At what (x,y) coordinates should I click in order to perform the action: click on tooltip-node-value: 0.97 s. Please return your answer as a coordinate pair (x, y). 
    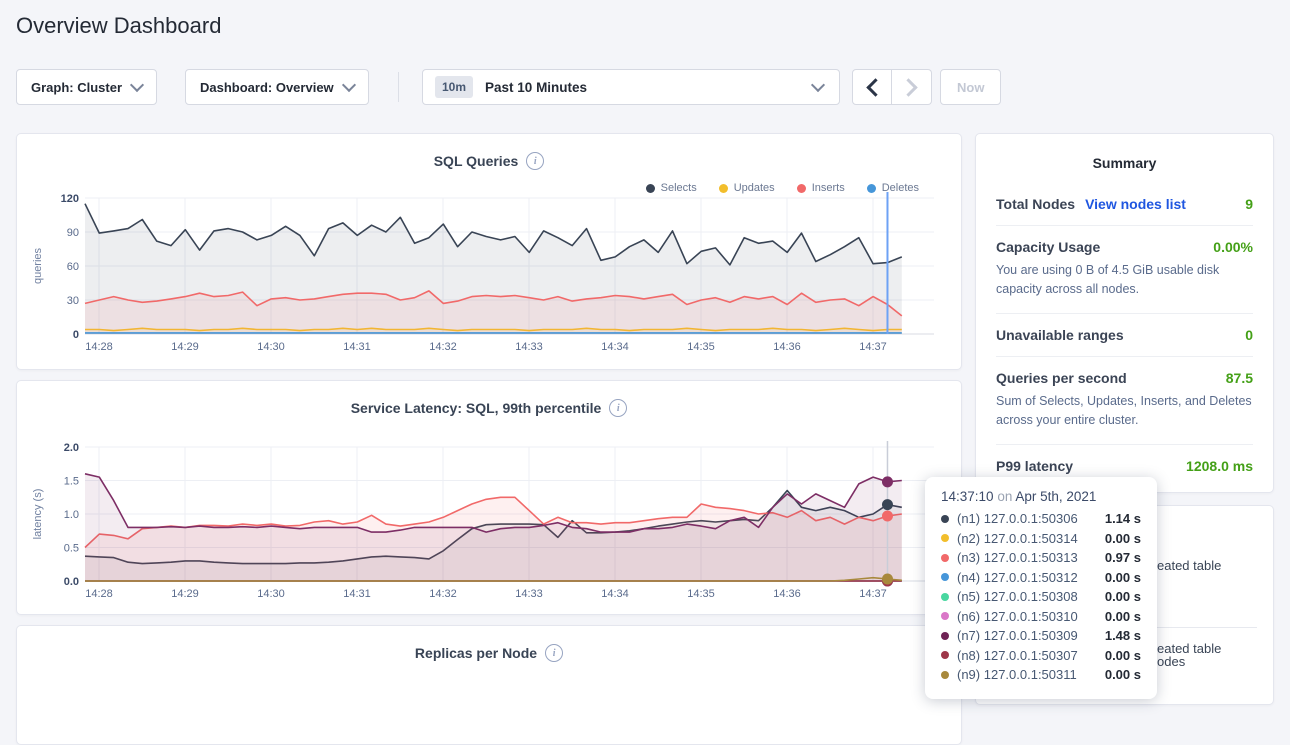
    Looking at the image, I should click on (1122, 557).